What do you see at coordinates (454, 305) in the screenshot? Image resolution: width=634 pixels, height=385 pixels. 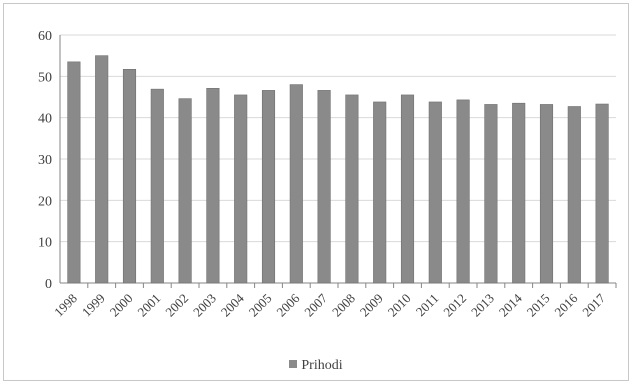 I see `x-tick-label: 2012` at bounding box center [454, 305].